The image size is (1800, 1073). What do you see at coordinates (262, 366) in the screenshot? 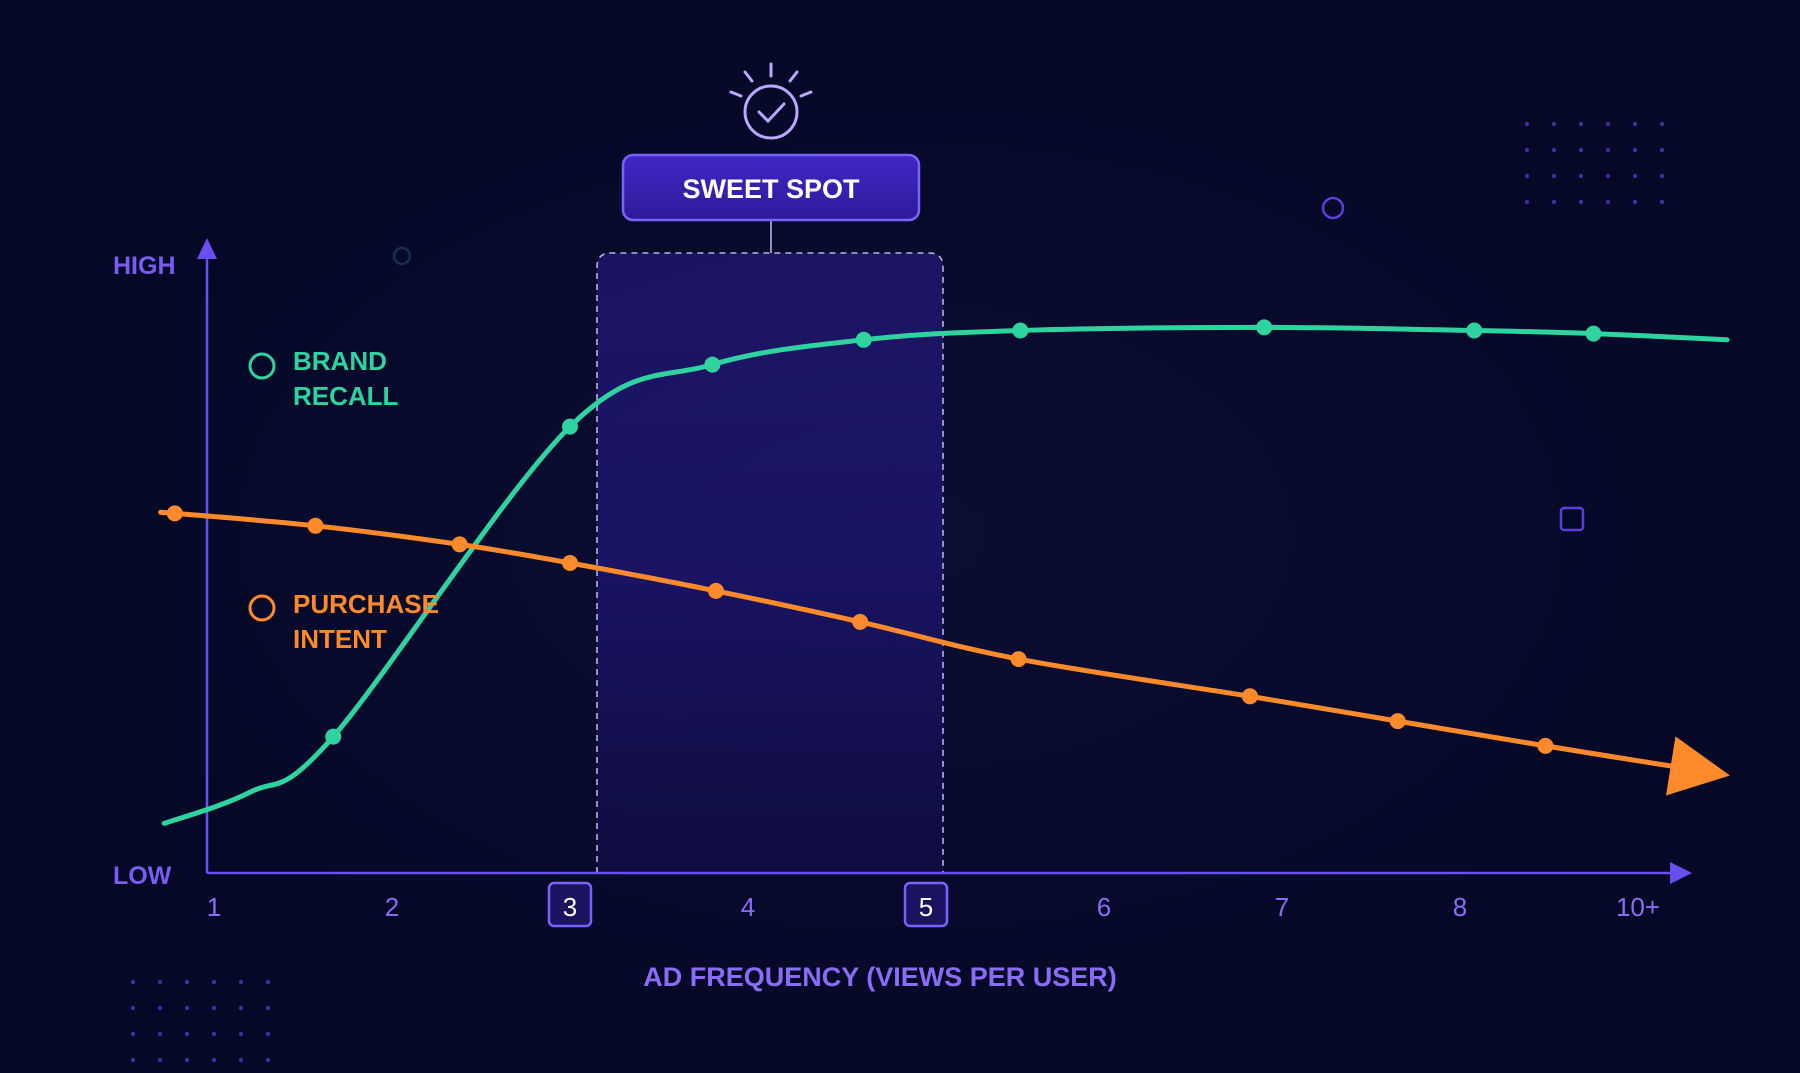
I see `legend-brand-recall-marker` at bounding box center [262, 366].